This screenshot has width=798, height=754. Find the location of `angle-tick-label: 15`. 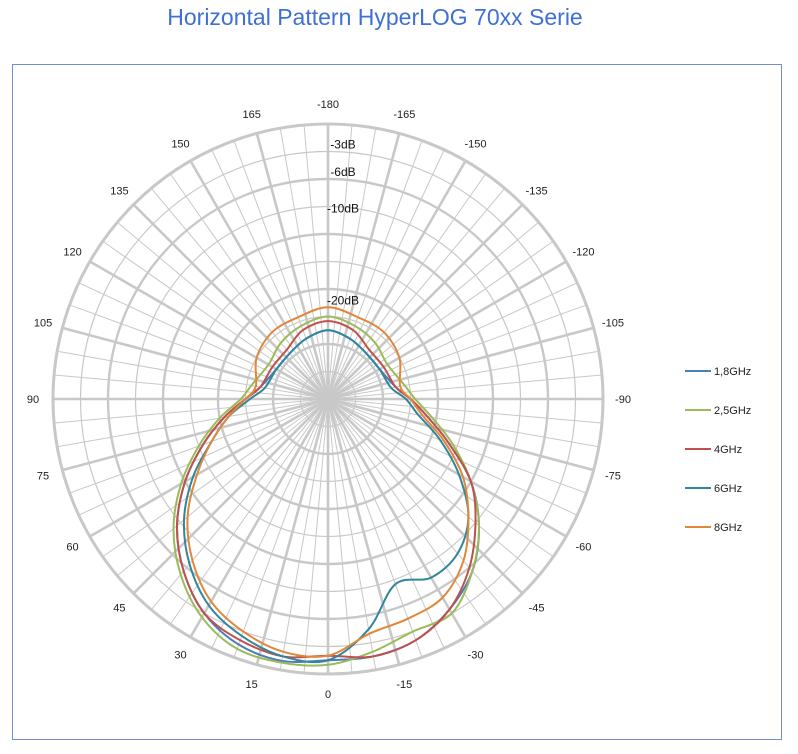

angle-tick-label: 15 is located at coordinates (252, 685).